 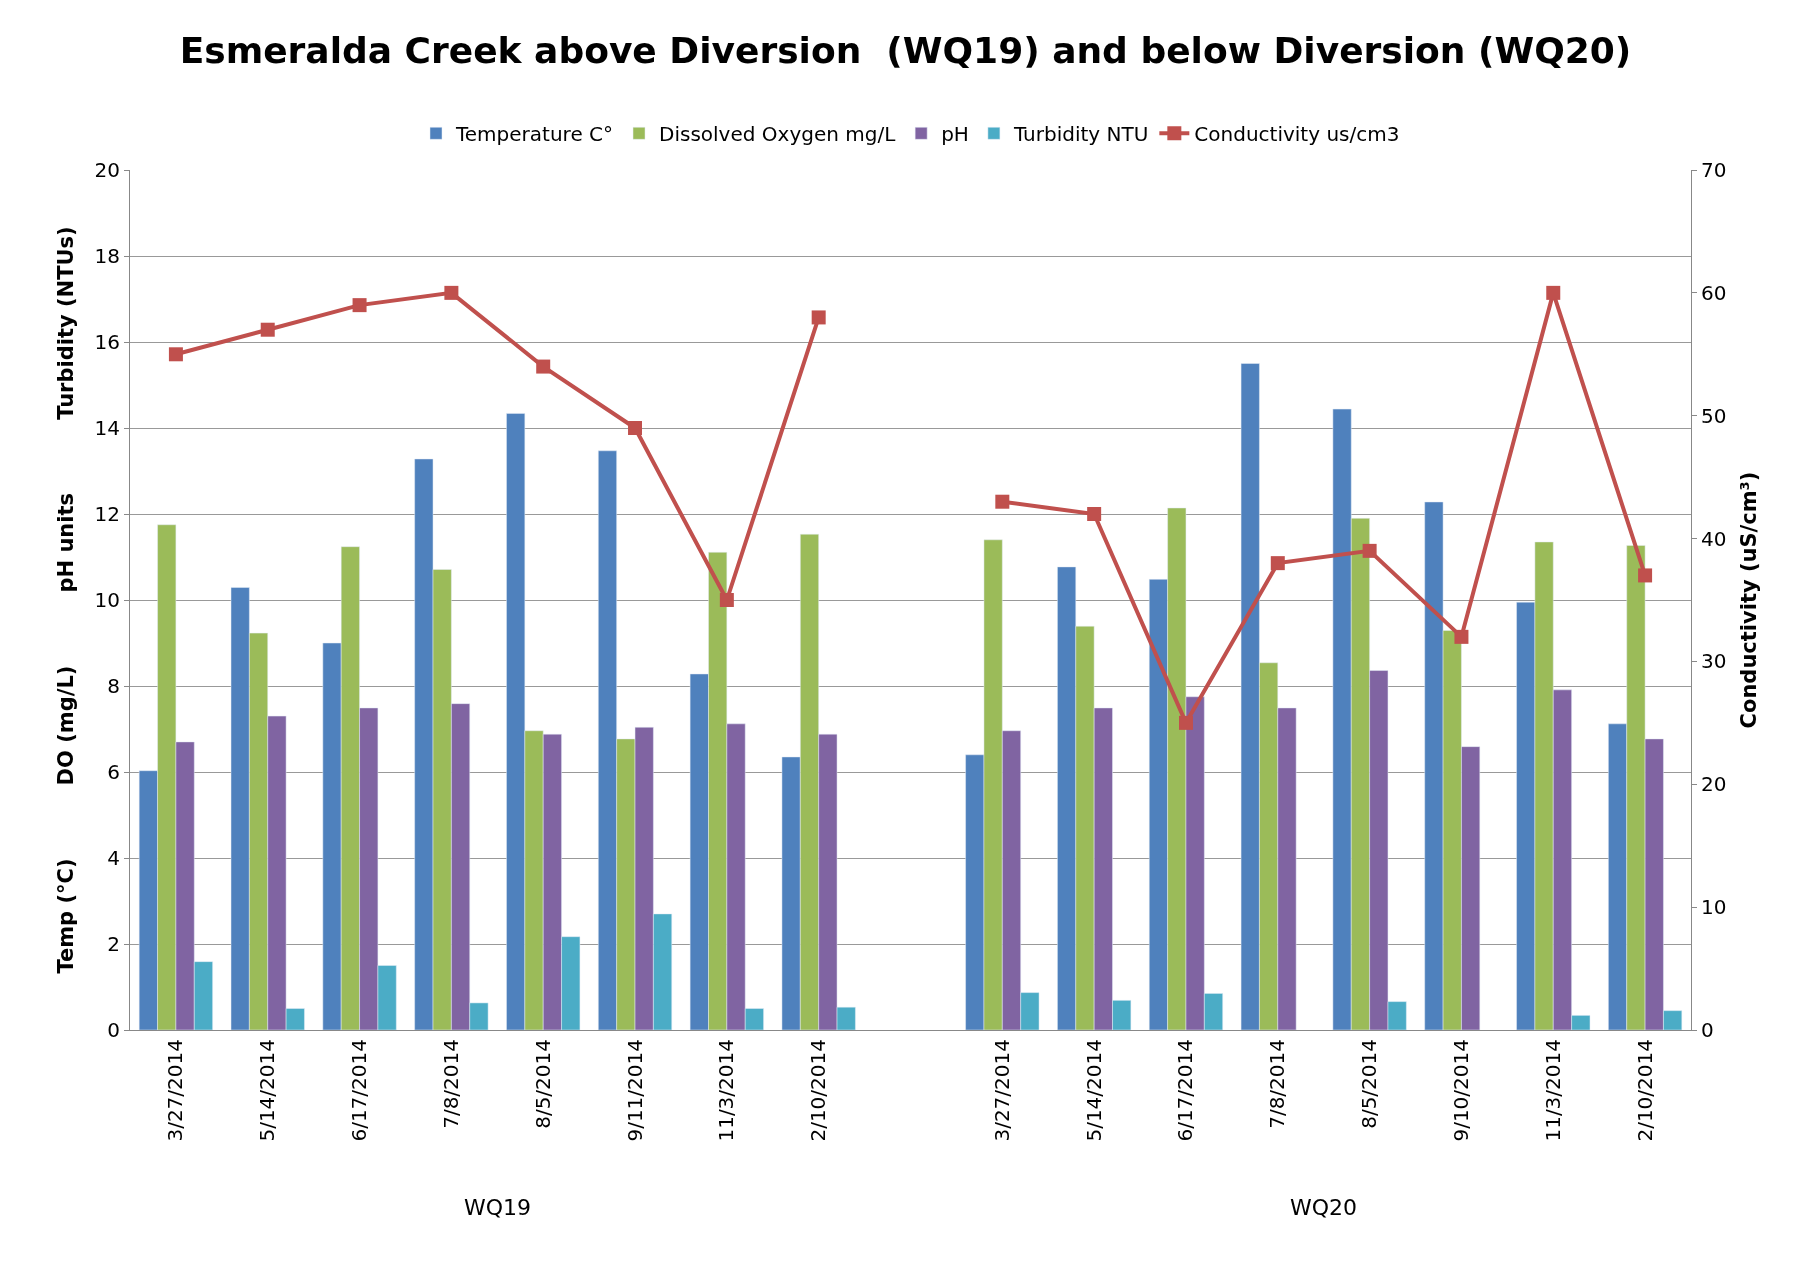 I want to click on y-tick-label: 18, so click(x=107, y=256).